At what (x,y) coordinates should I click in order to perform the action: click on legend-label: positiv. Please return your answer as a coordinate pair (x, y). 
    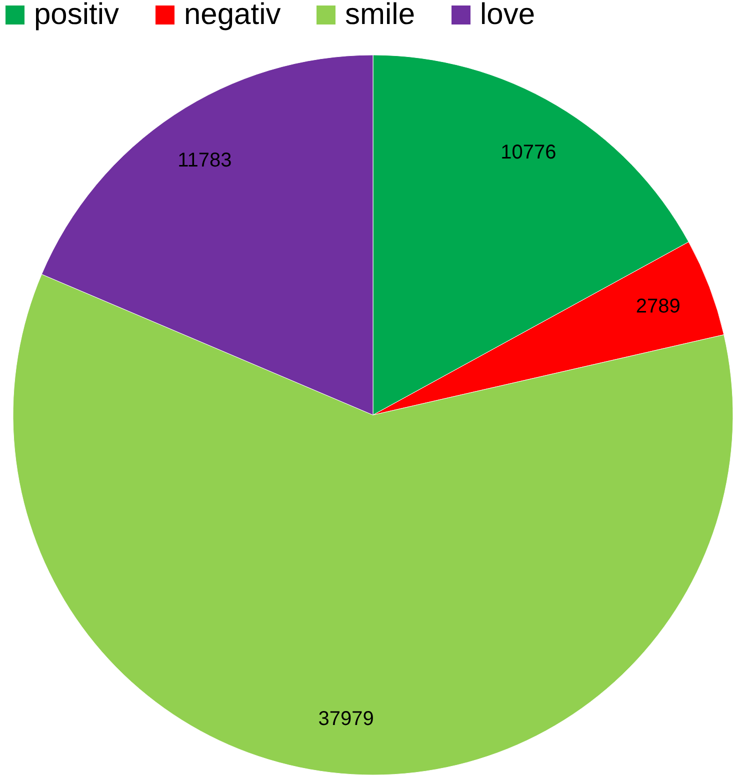
    Looking at the image, I should click on (77, 15).